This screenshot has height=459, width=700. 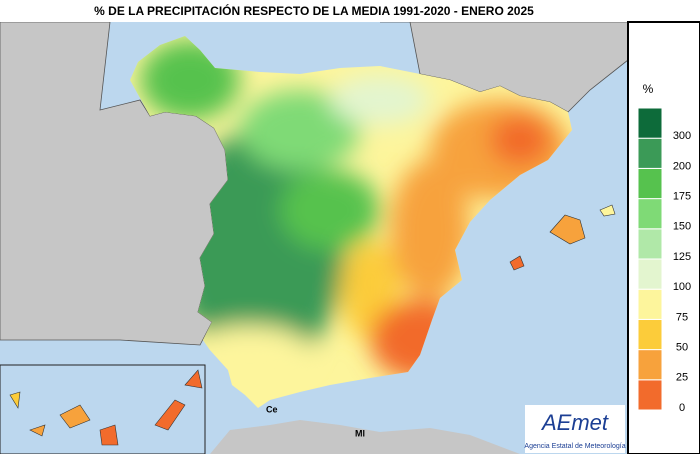 I want to click on africa, so click(x=365, y=437).